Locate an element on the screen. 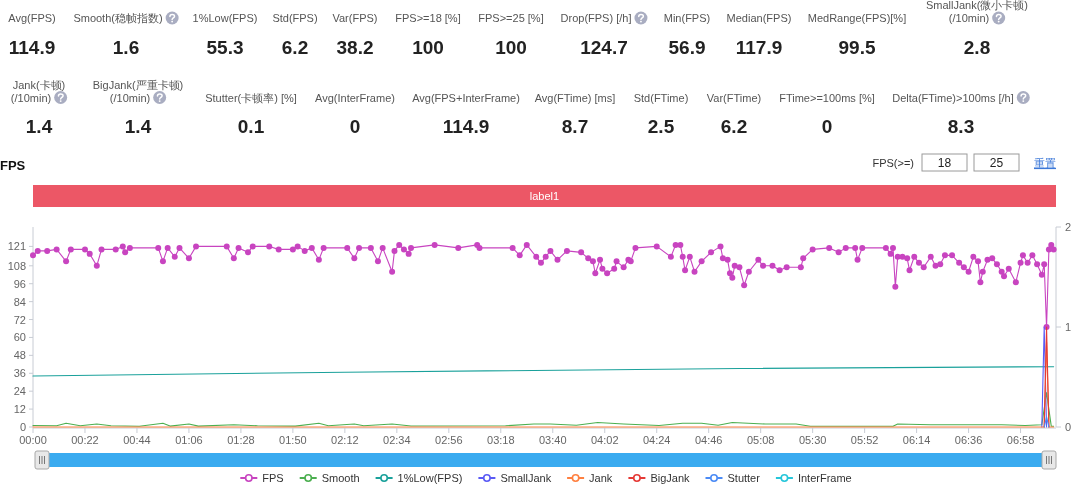 Image resolution: width=1080 pixels, height=489 pixels. x-tick-label: 01:50 is located at coordinates (293, 440).